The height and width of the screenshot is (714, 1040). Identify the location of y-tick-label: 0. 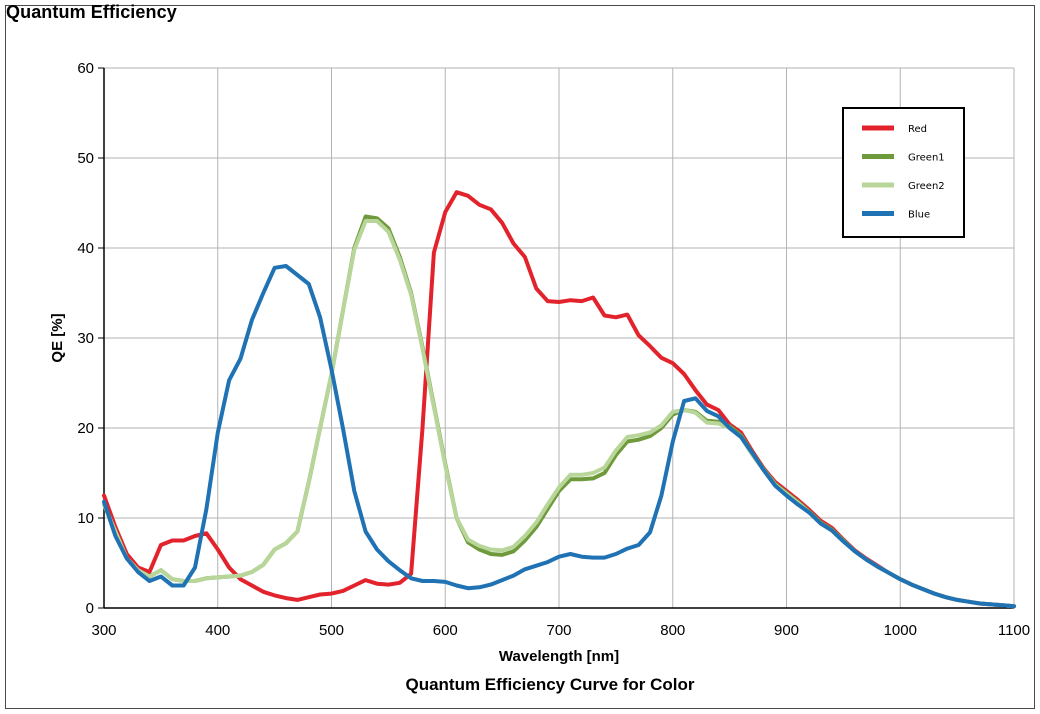
(90, 608).